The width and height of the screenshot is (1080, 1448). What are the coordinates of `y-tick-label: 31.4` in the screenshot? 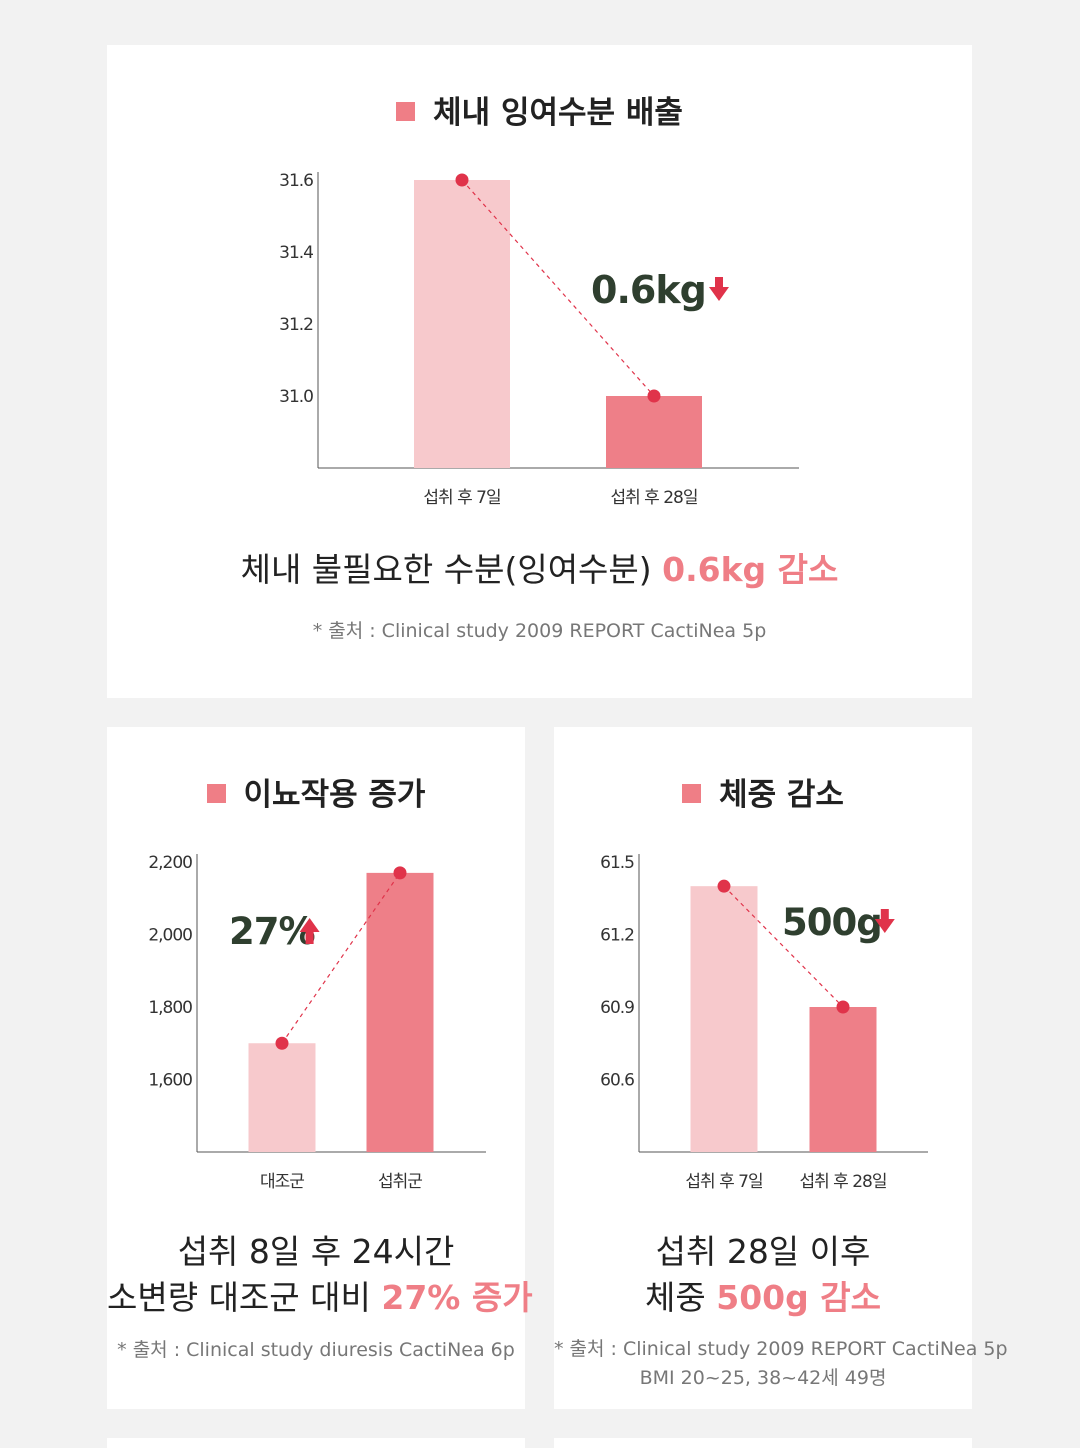 It's located at (296, 253).